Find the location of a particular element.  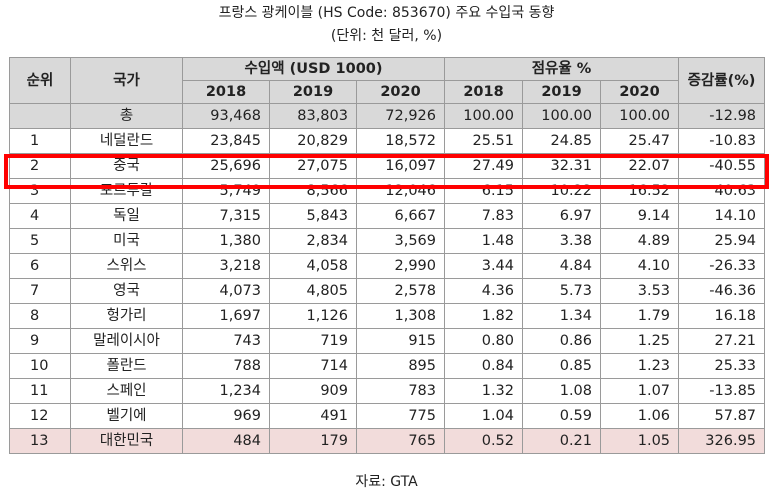

country-cell: 중국 is located at coordinates (126, 166).